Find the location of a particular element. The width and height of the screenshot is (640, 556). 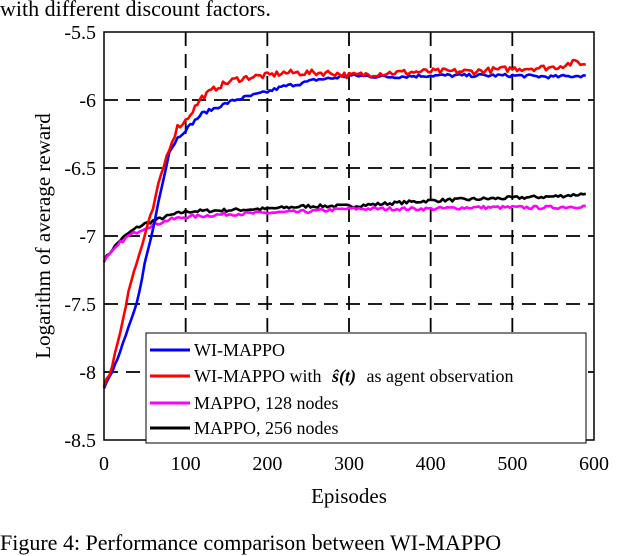

x-tick-label: 400 is located at coordinates (431, 464).